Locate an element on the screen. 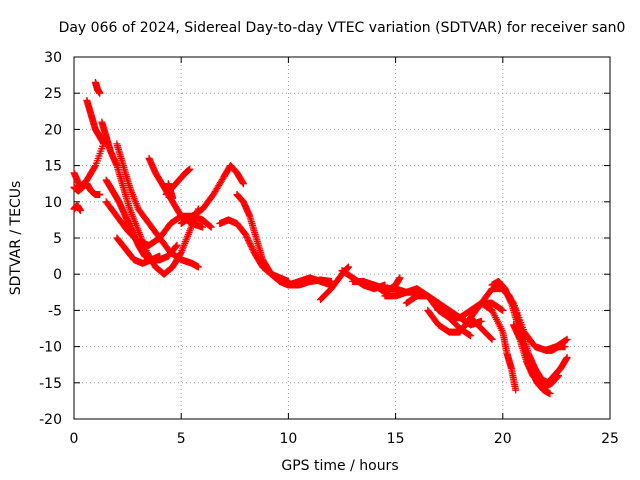 The height and width of the screenshot is (480, 640). y-tick-label: -20 is located at coordinates (50, 420).